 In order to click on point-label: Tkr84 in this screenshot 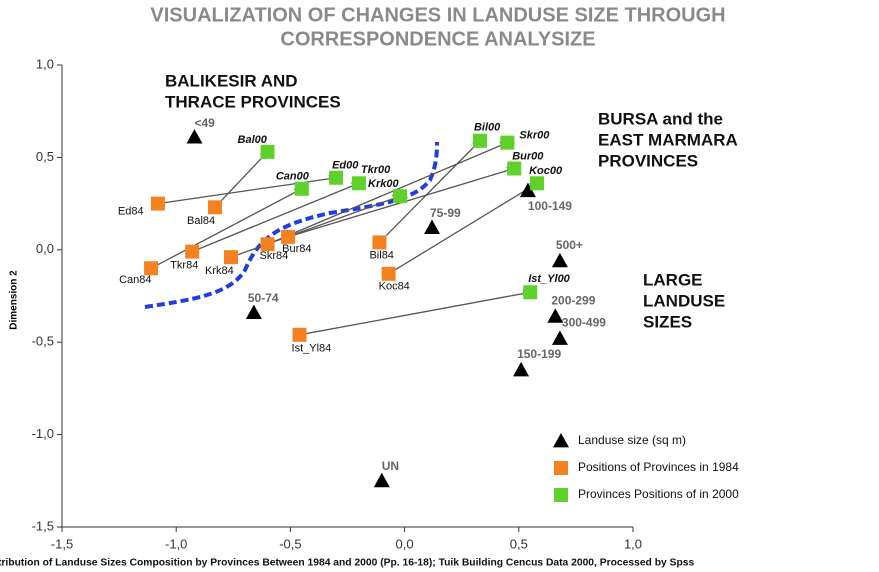, I will do `click(184, 266)`.